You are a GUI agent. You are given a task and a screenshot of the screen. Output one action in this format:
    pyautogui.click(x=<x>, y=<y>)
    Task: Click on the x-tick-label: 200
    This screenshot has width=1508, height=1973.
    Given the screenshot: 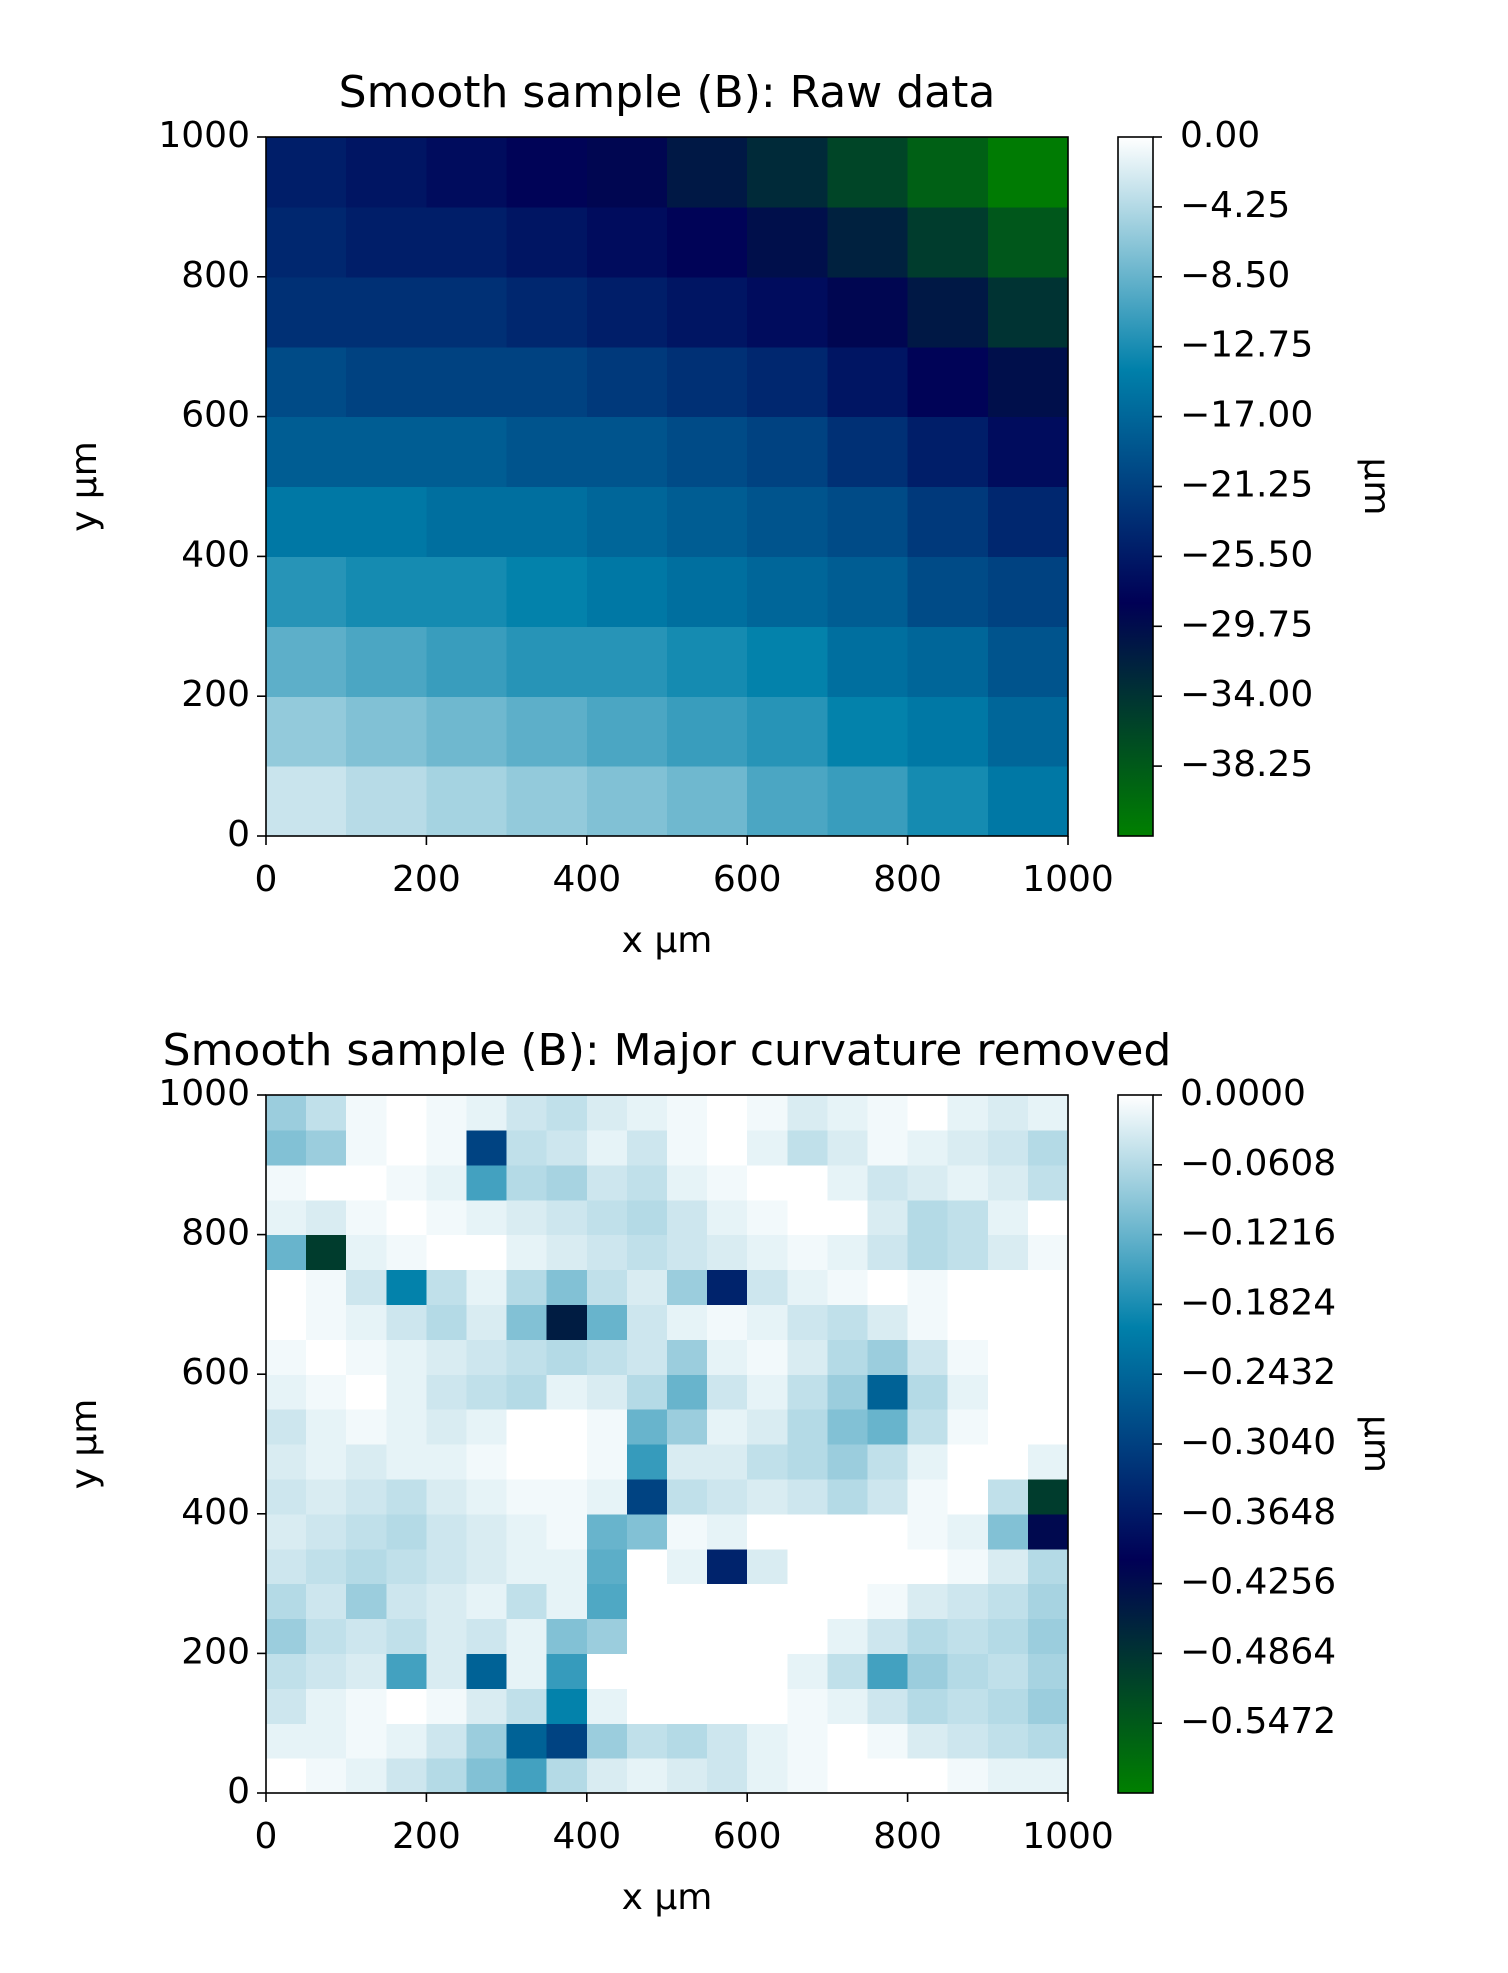 What is the action you would take?
    pyautogui.click(x=426, y=1836)
    